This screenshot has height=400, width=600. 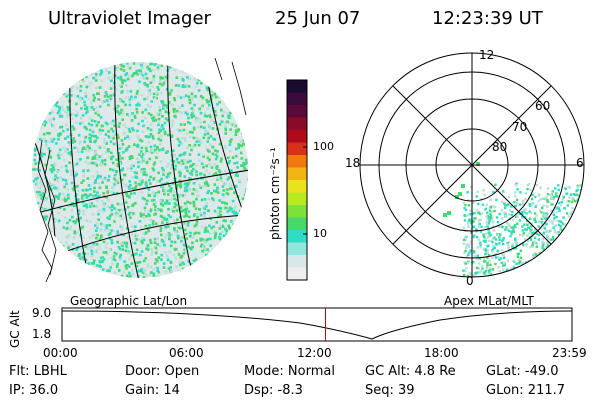 What do you see at coordinates (513, 219) in the screenshot?
I see `apex-emission` at bounding box center [513, 219].